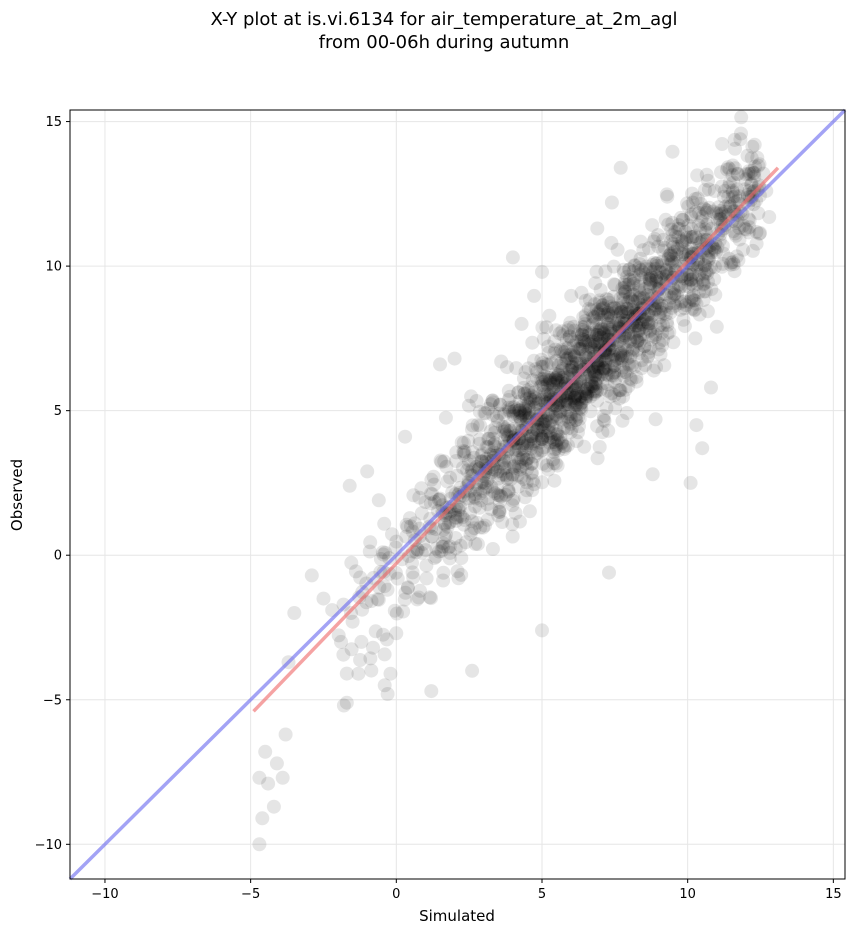 The width and height of the screenshot is (854, 934). I want to click on chart-title-line-2: from 00-06h during autumn, so click(444, 42).